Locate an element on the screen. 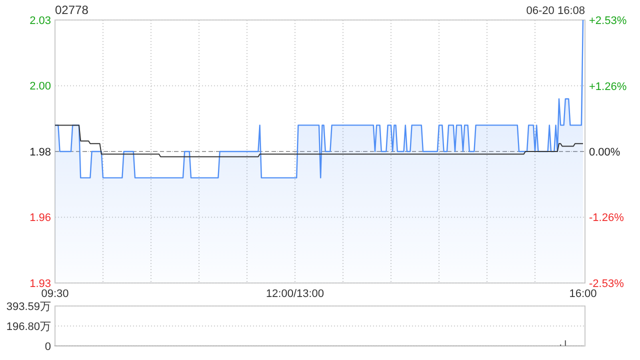 The height and width of the screenshot is (360, 640). line-series is located at coordinates (319, 141).